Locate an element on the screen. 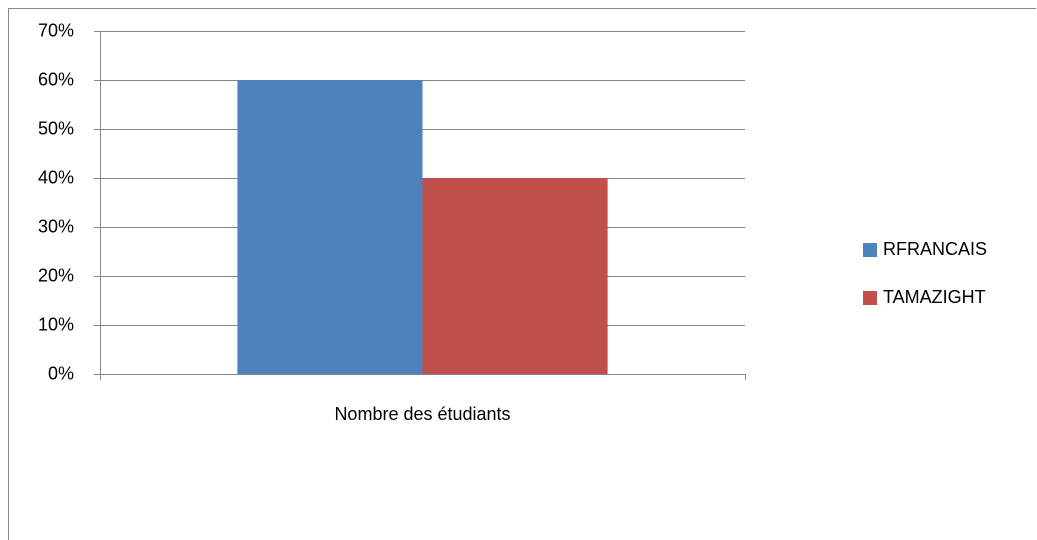 Image resolution: width=1037 pixels, height=540 pixels. legend-label: RFRANCAIS is located at coordinates (935, 249).